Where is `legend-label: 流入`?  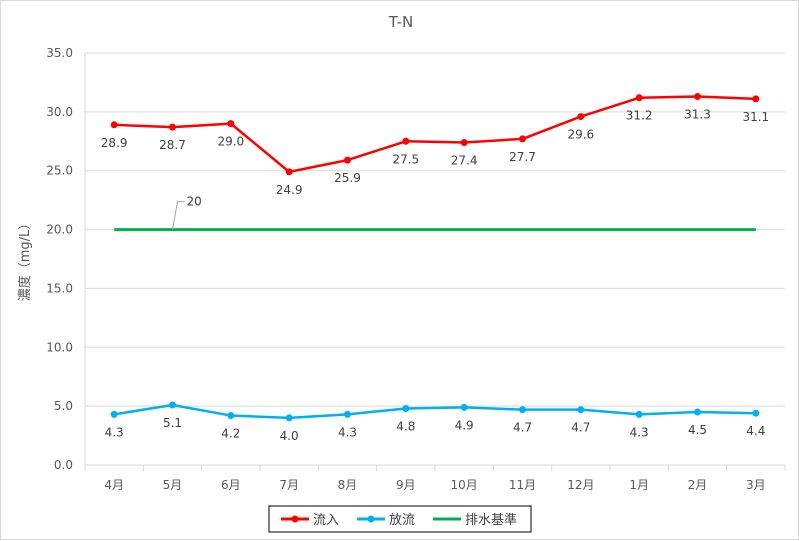 legend-label: 流入 is located at coordinates (326, 520).